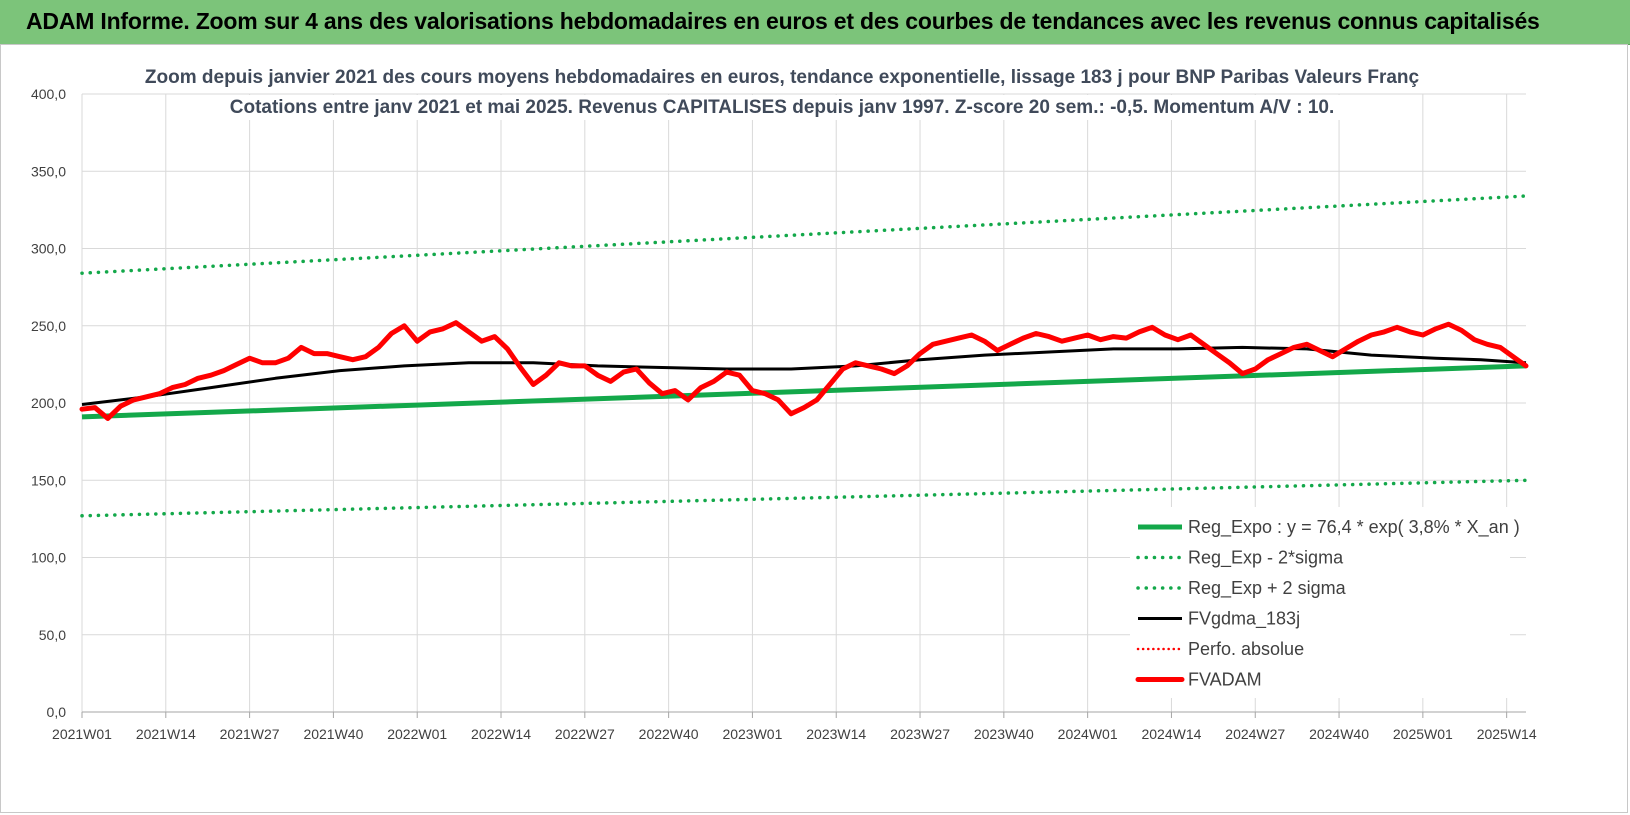  What do you see at coordinates (669, 734) in the screenshot?
I see `x-tick-label: 2022W40` at bounding box center [669, 734].